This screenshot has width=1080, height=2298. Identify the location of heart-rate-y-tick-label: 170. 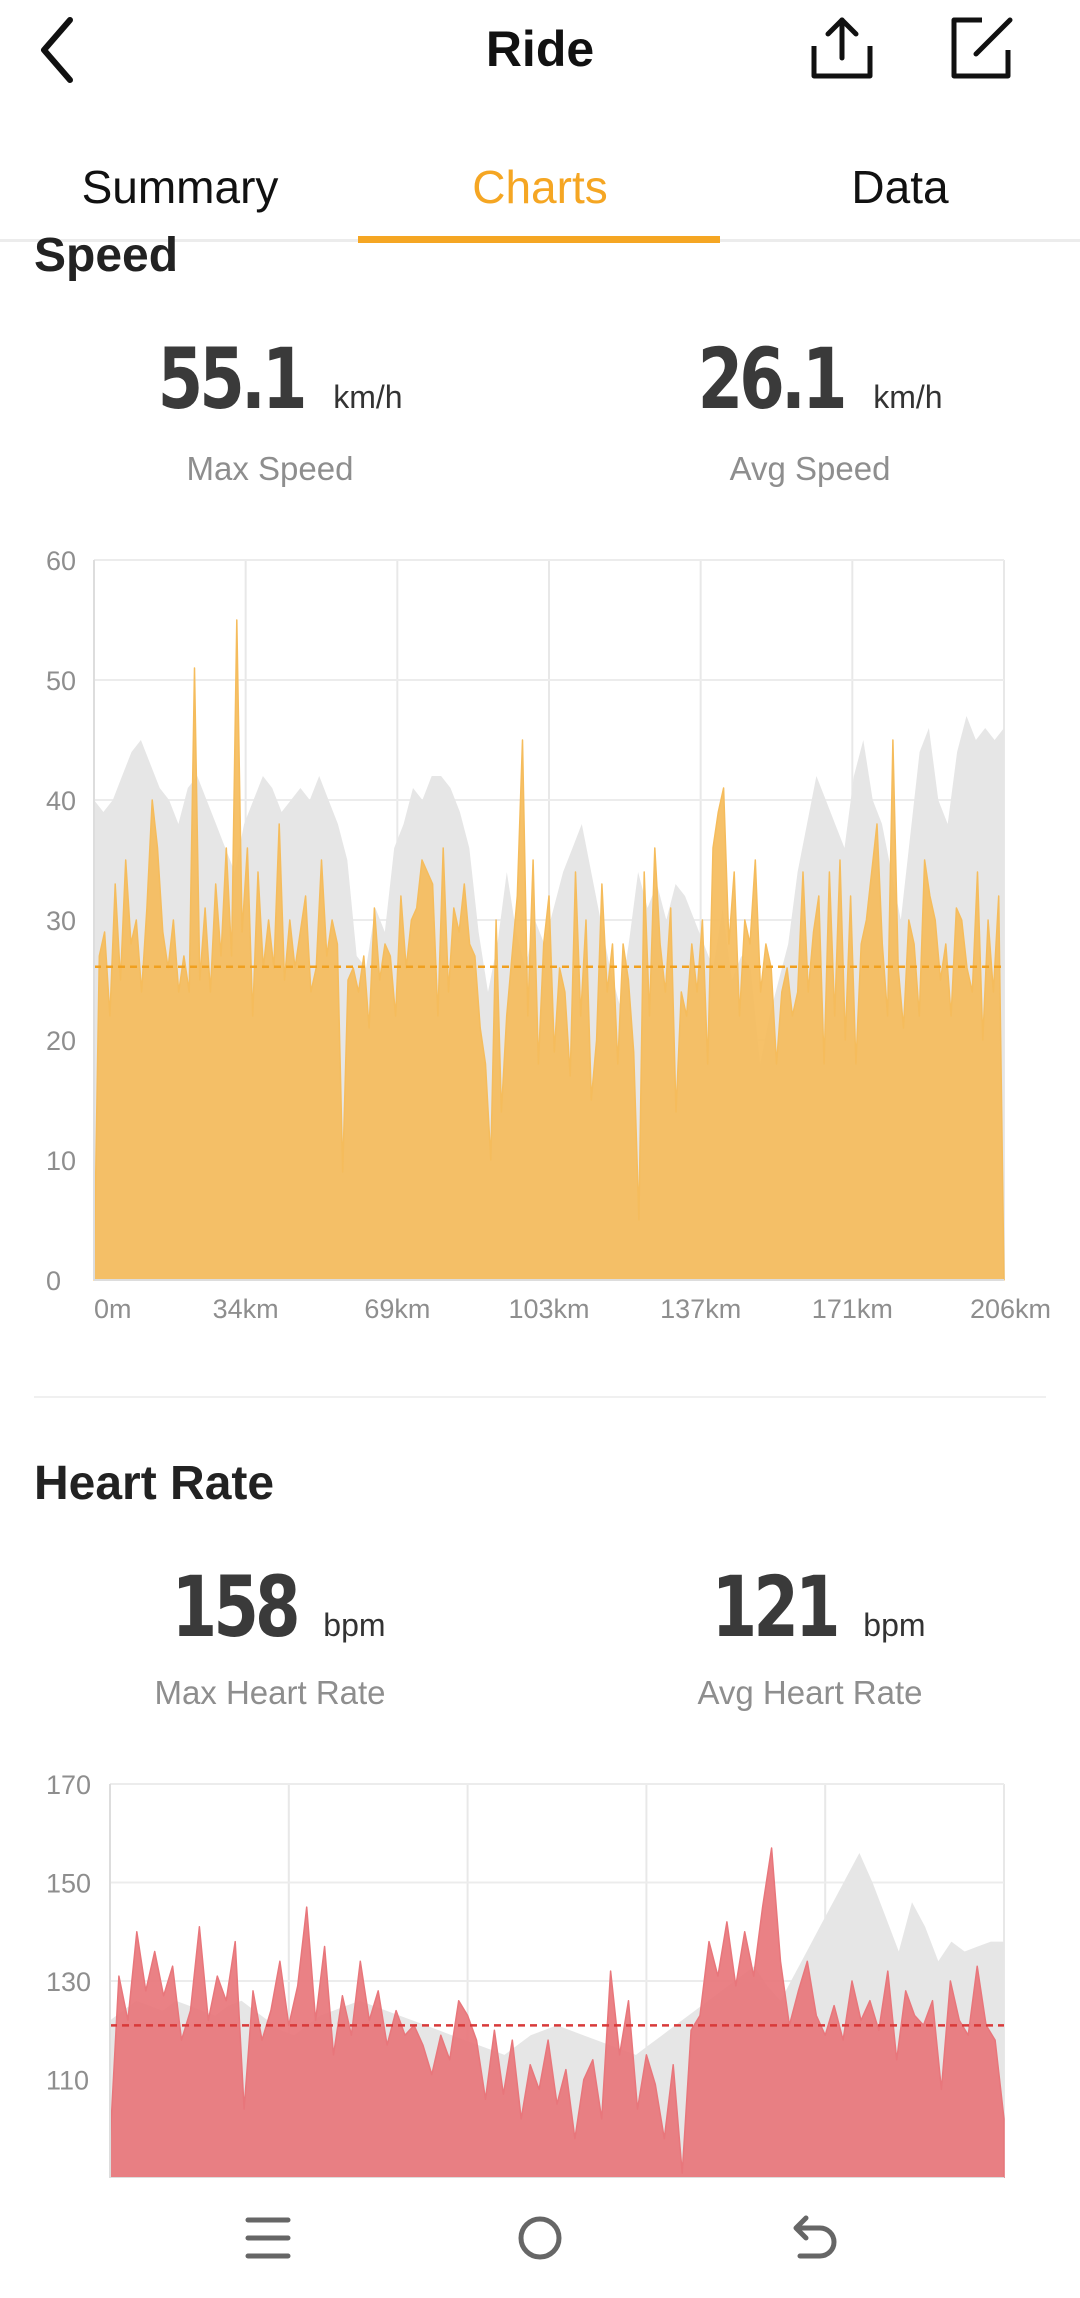
(68, 1785).